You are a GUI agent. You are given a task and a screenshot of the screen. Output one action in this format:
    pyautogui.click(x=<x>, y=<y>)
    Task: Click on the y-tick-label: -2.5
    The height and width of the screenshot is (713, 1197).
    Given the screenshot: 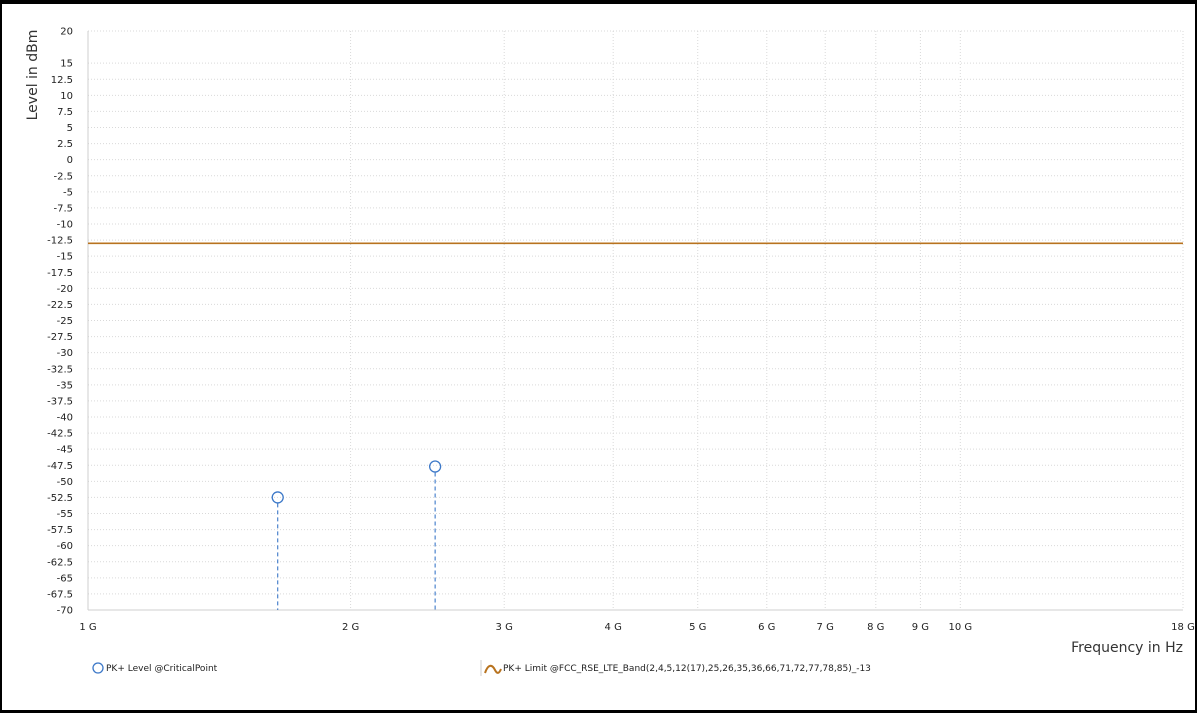 What is the action you would take?
    pyautogui.click(x=63, y=176)
    